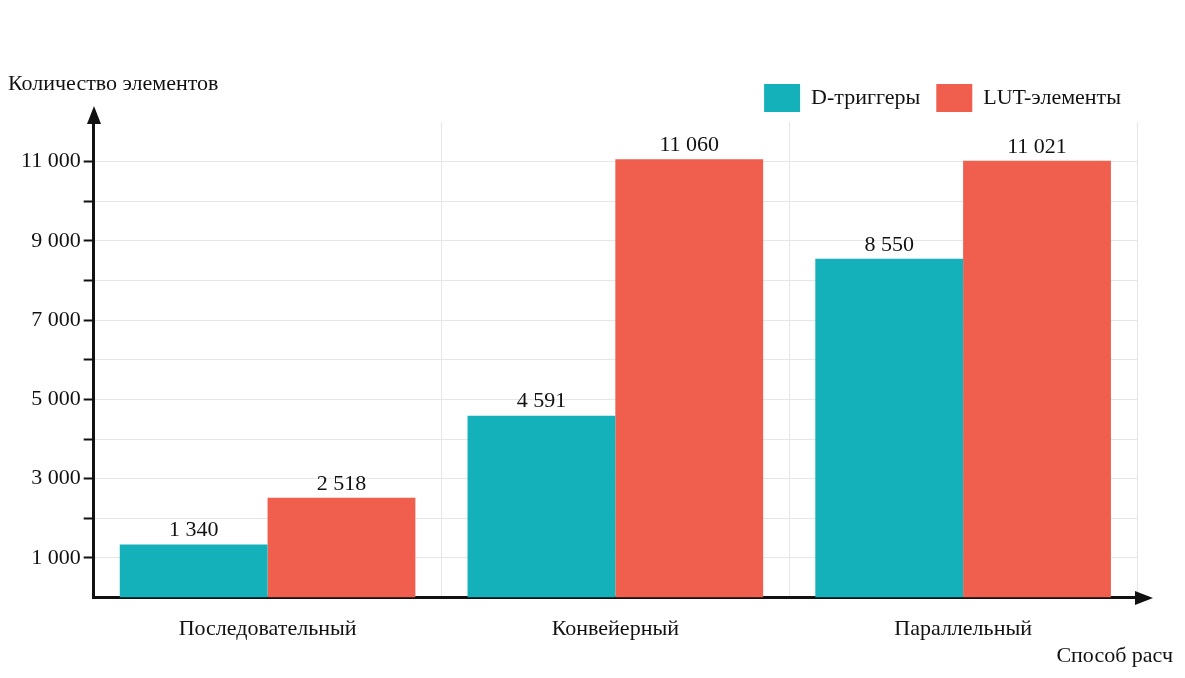 The image size is (1185, 678). Describe the element at coordinates (56, 398) in the screenshot. I see `y-tick-label: 5 000` at that location.